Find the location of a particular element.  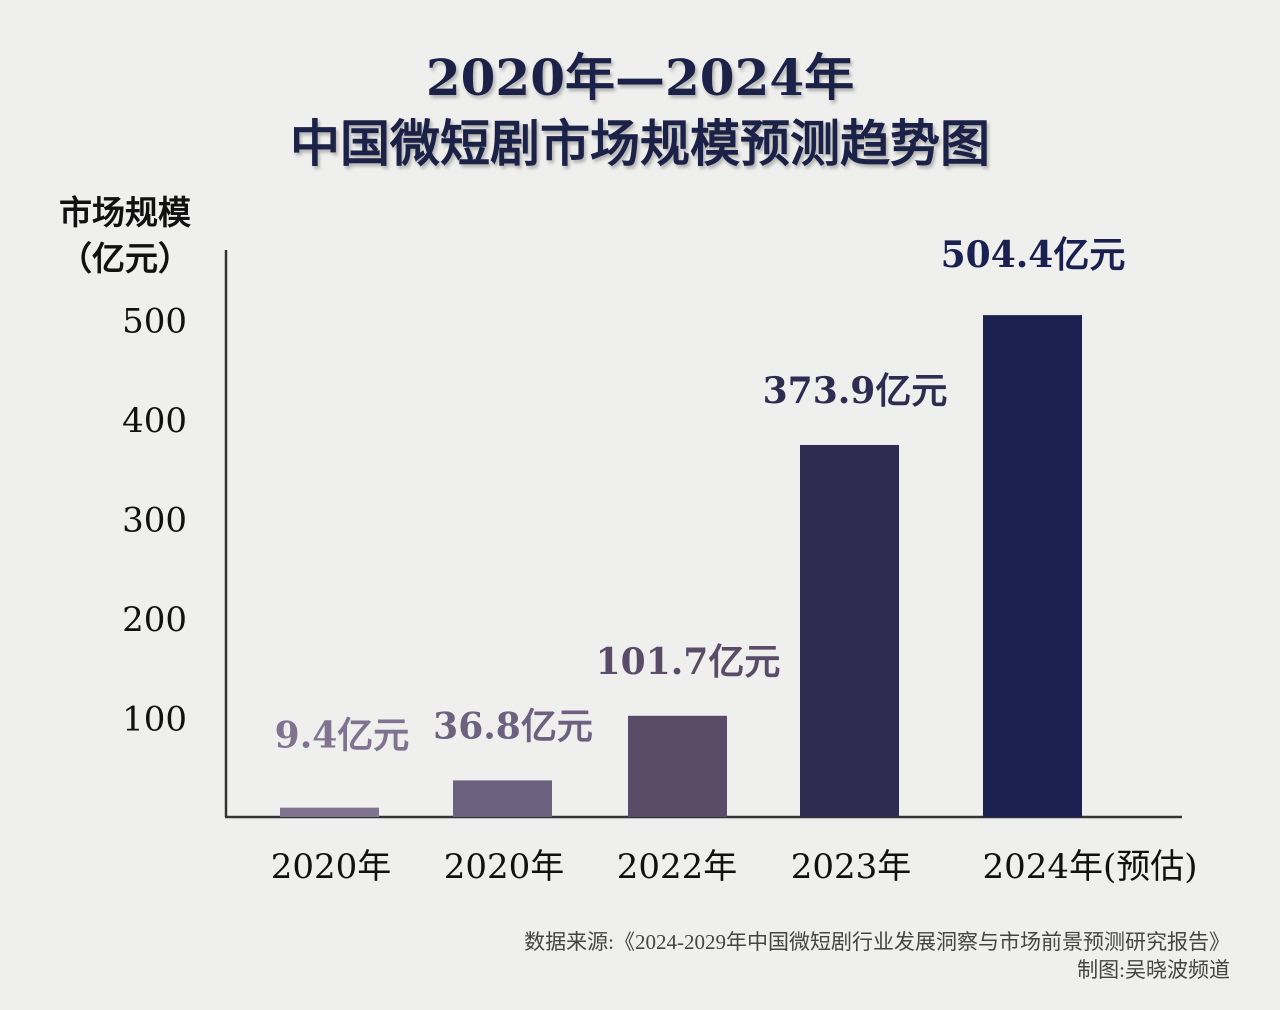

y-tick-label: 500 is located at coordinates (154, 322).